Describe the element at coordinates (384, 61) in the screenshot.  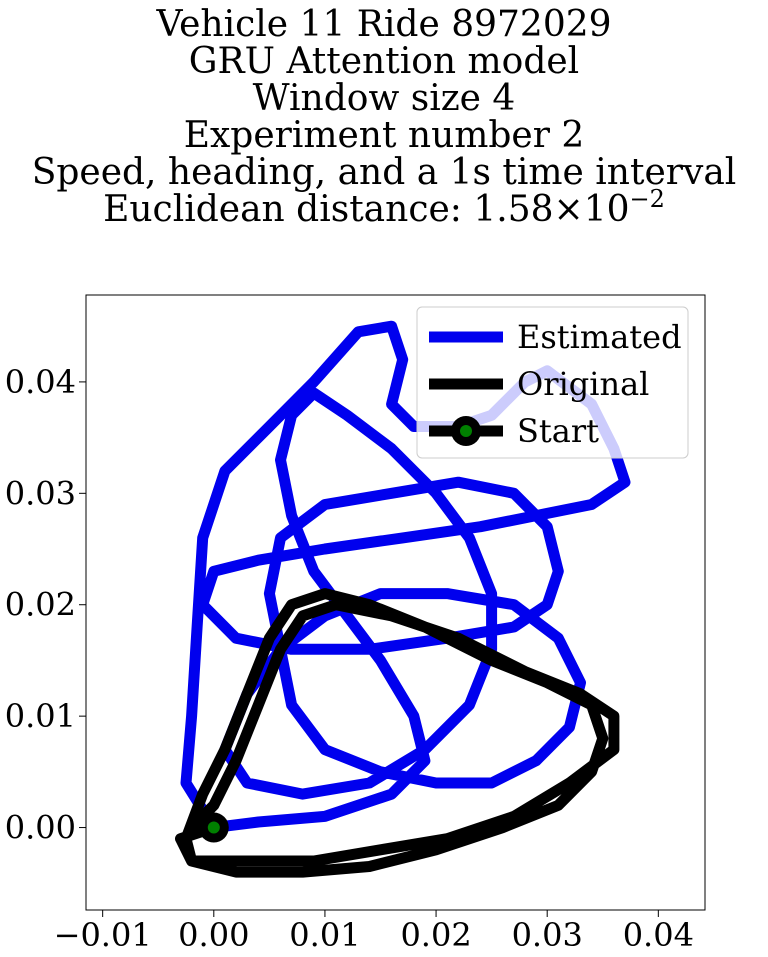
I see `title-line-2: GRU Attention model` at that location.